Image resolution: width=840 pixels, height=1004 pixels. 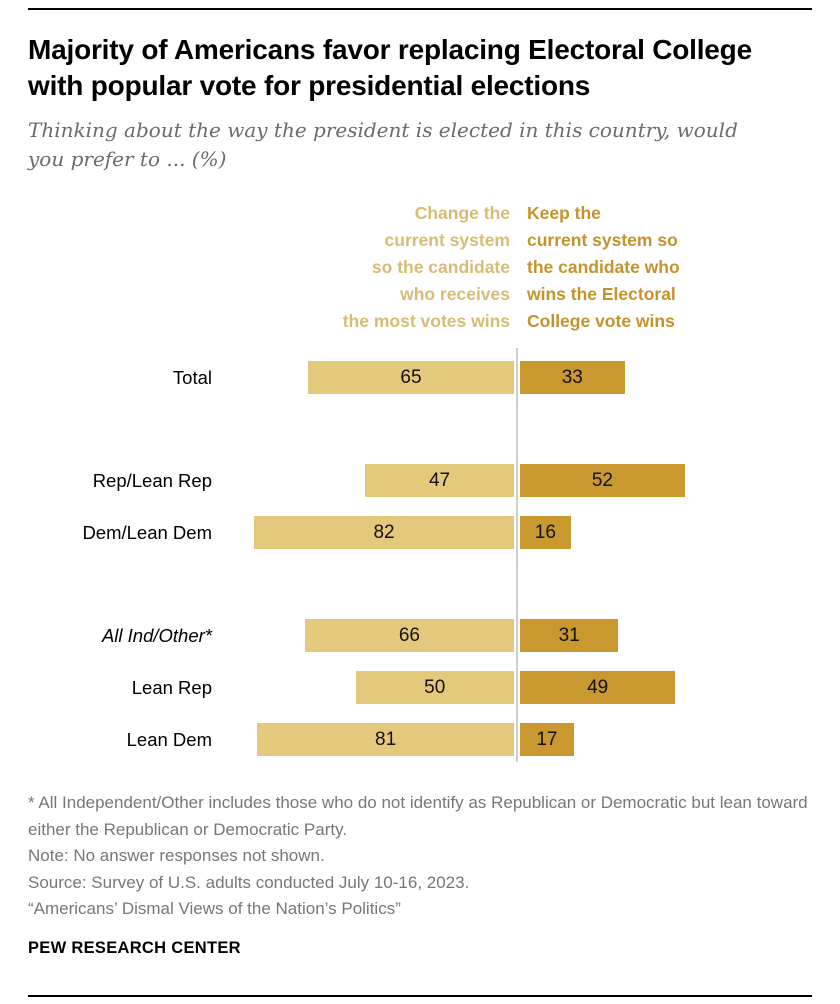 I want to click on bar-keep: 17, so click(x=547, y=739).